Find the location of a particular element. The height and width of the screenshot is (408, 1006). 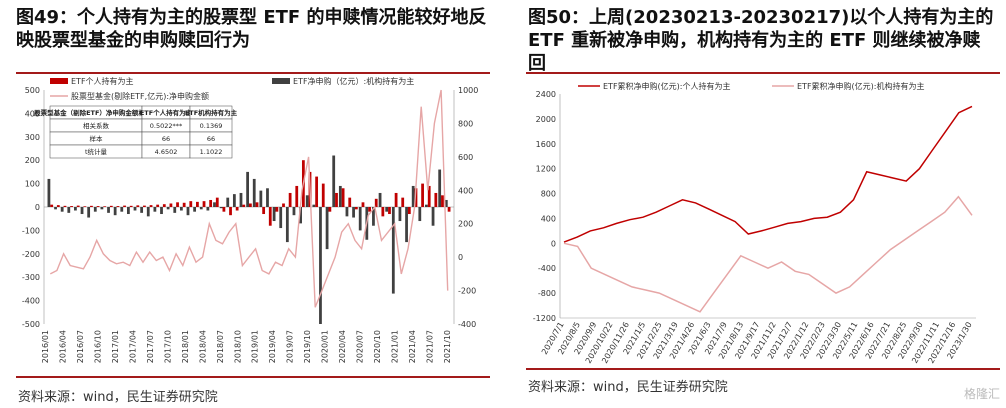

x-tick: 2019/10 is located at coordinates (307, 346).